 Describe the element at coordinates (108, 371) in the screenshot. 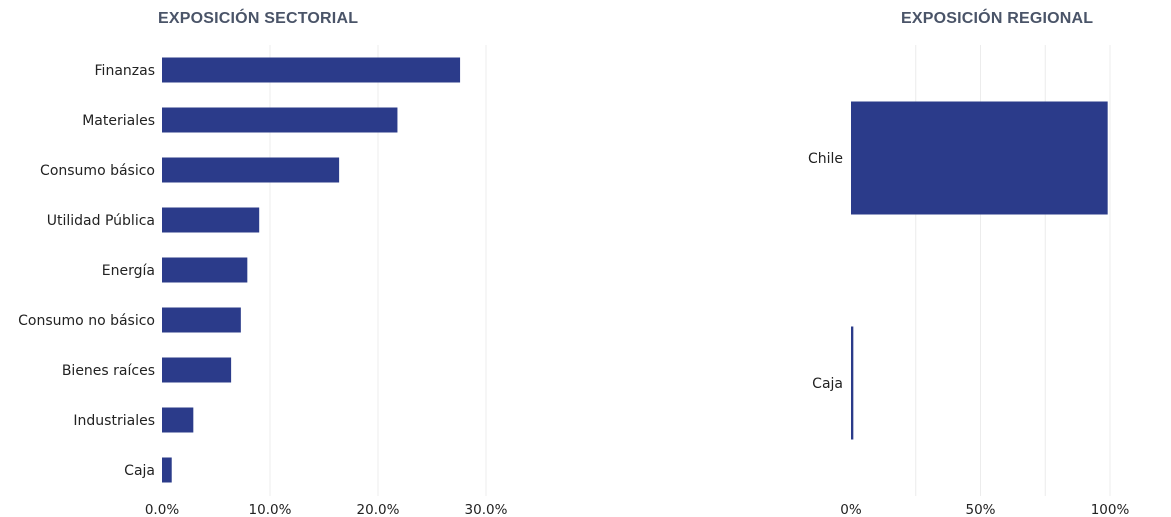

I see `sectorial-category-label: Bienes raíces` at that location.